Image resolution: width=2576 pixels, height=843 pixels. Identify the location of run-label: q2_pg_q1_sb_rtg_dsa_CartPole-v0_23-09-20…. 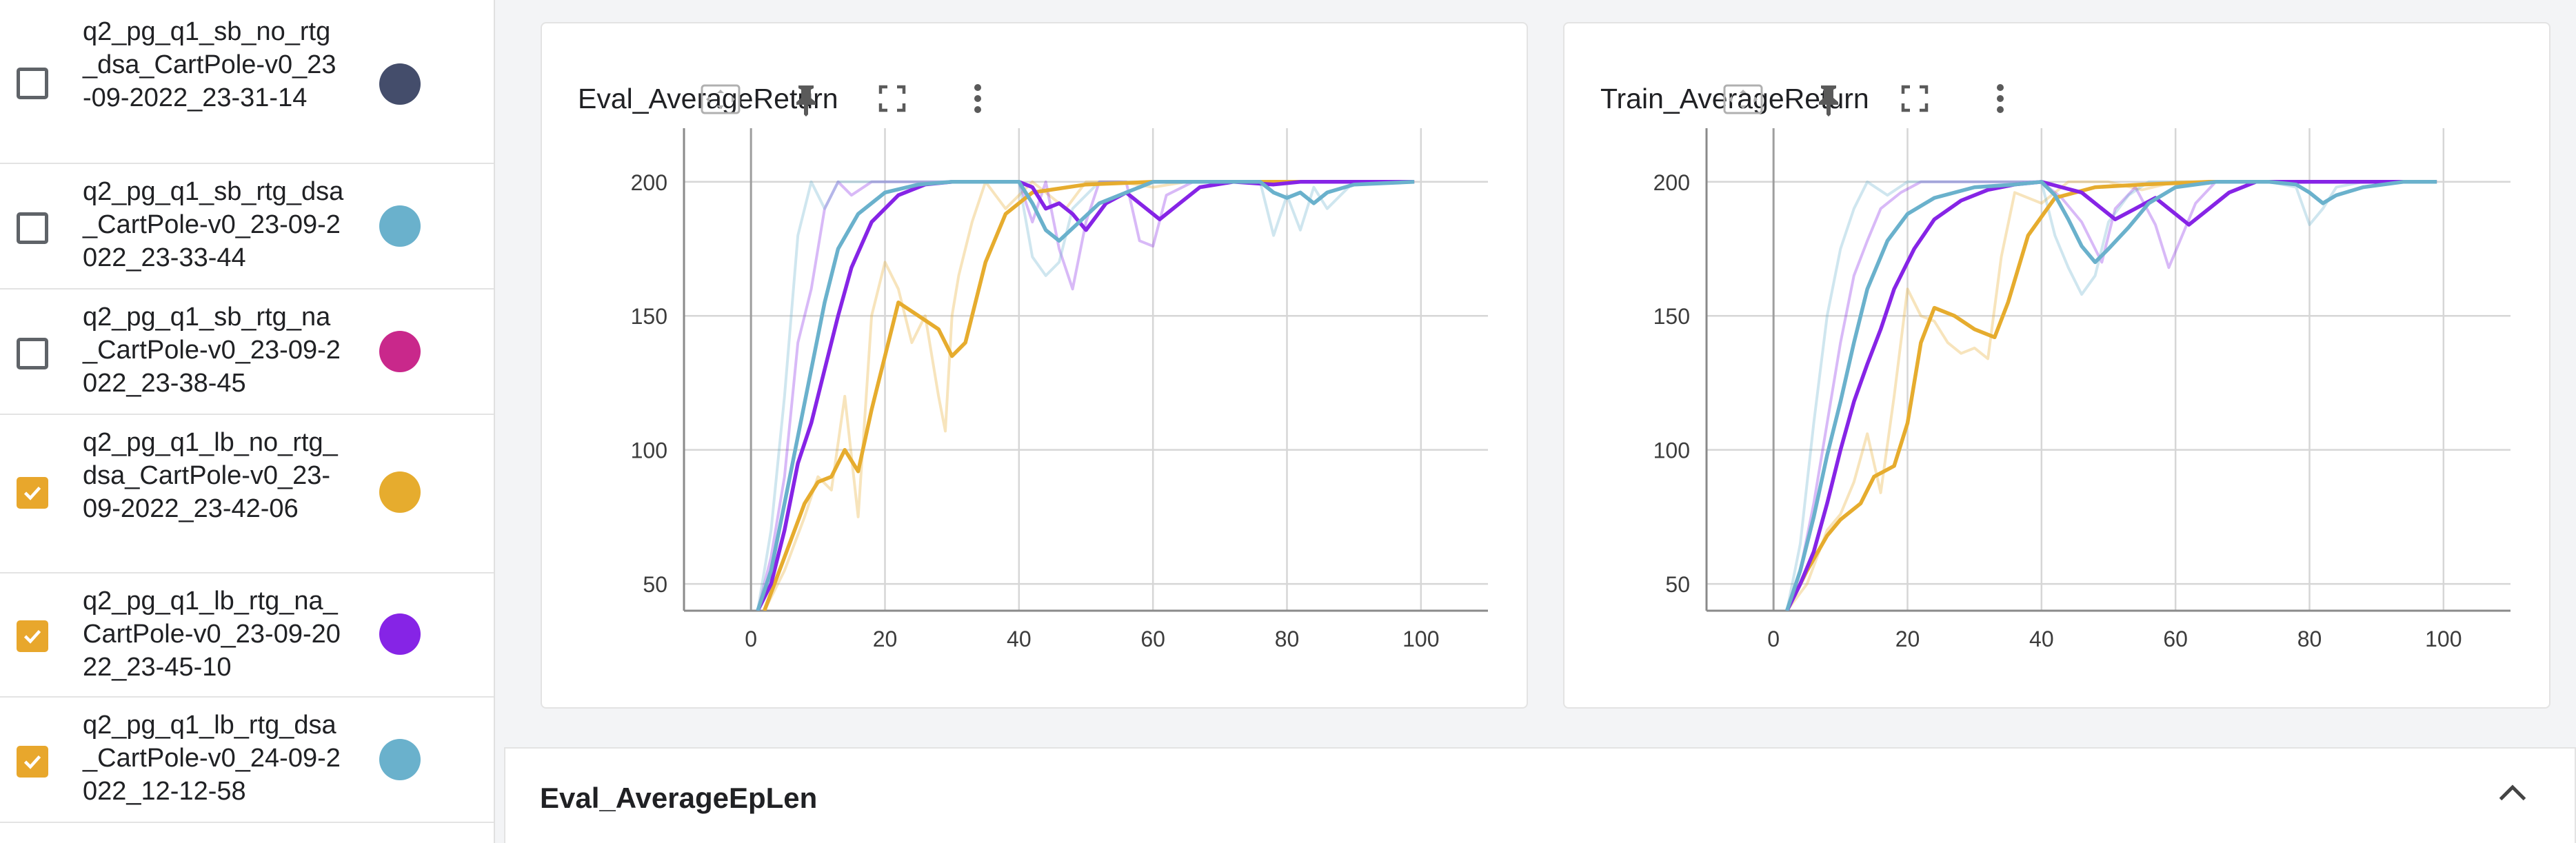
(213, 224).